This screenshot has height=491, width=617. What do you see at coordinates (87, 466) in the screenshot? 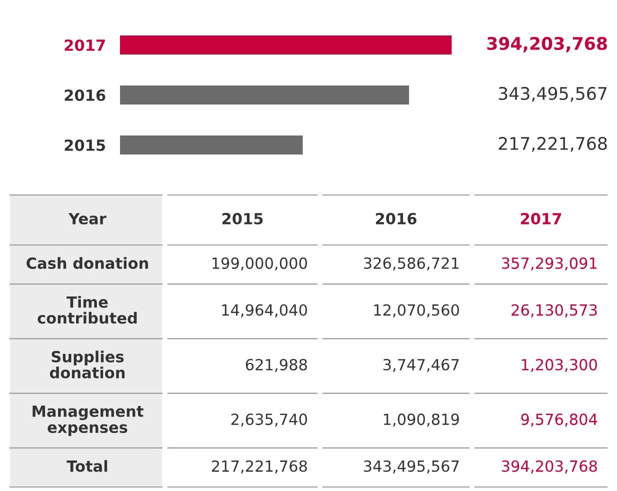
I see `category-label: Total` at bounding box center [87, 466].